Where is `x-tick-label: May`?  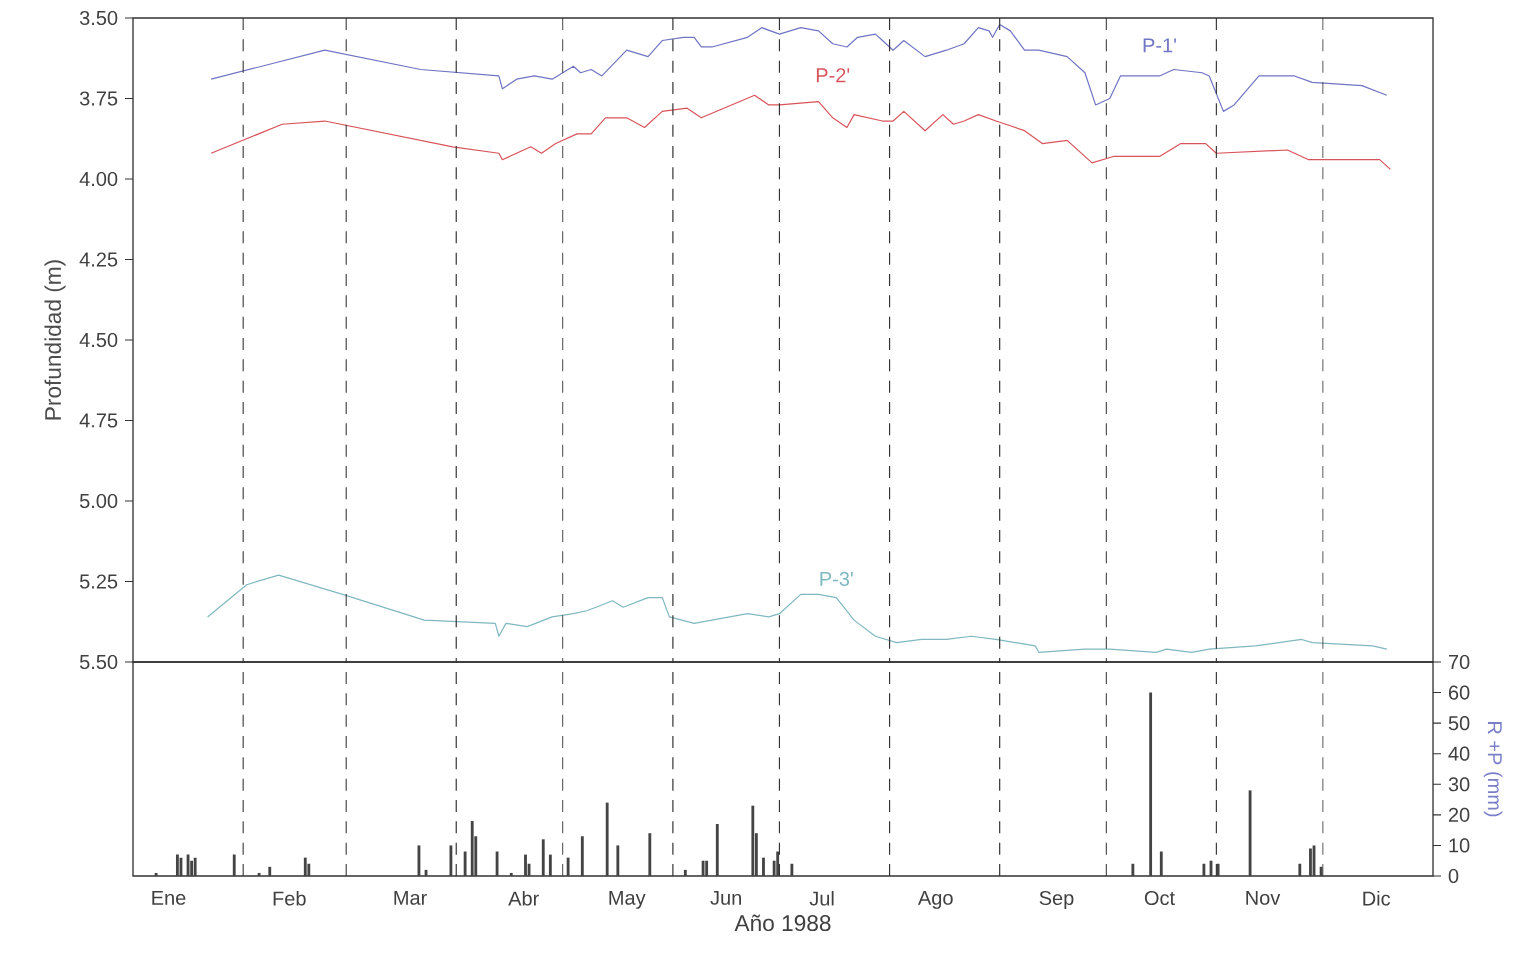
x-tick-label: May is located at coordinates (627, 899).